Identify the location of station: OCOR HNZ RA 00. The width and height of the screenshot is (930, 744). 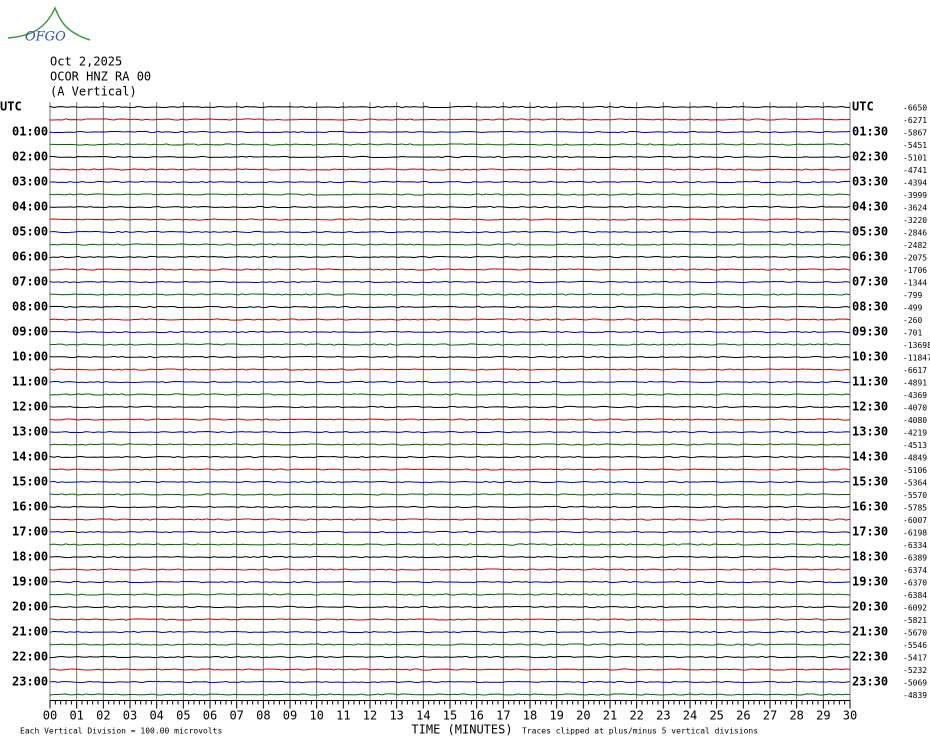
(100, 77).